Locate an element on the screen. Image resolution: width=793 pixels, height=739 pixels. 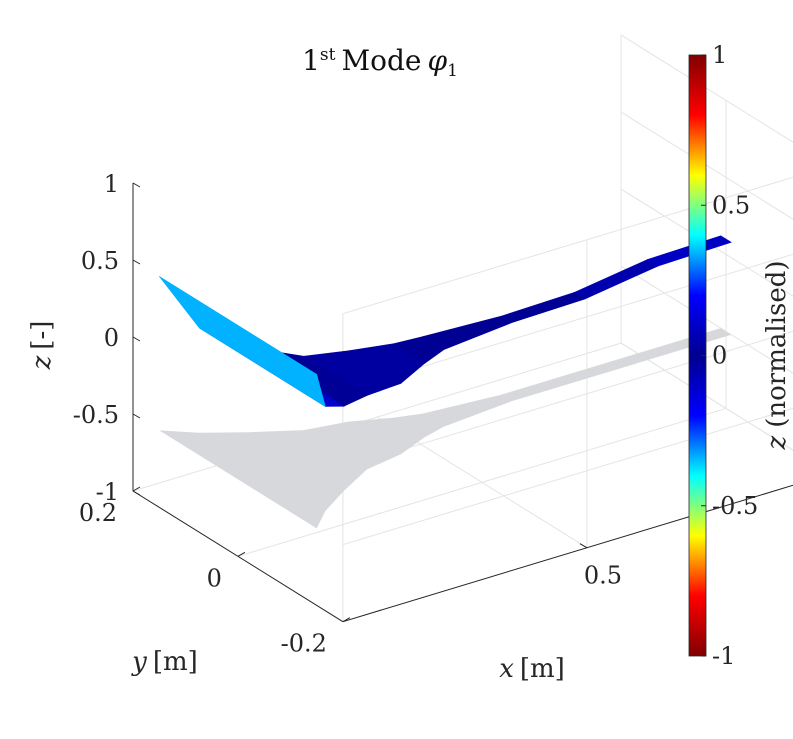
colorbar-tick-label: 1 is located at coordinates (719, 55).